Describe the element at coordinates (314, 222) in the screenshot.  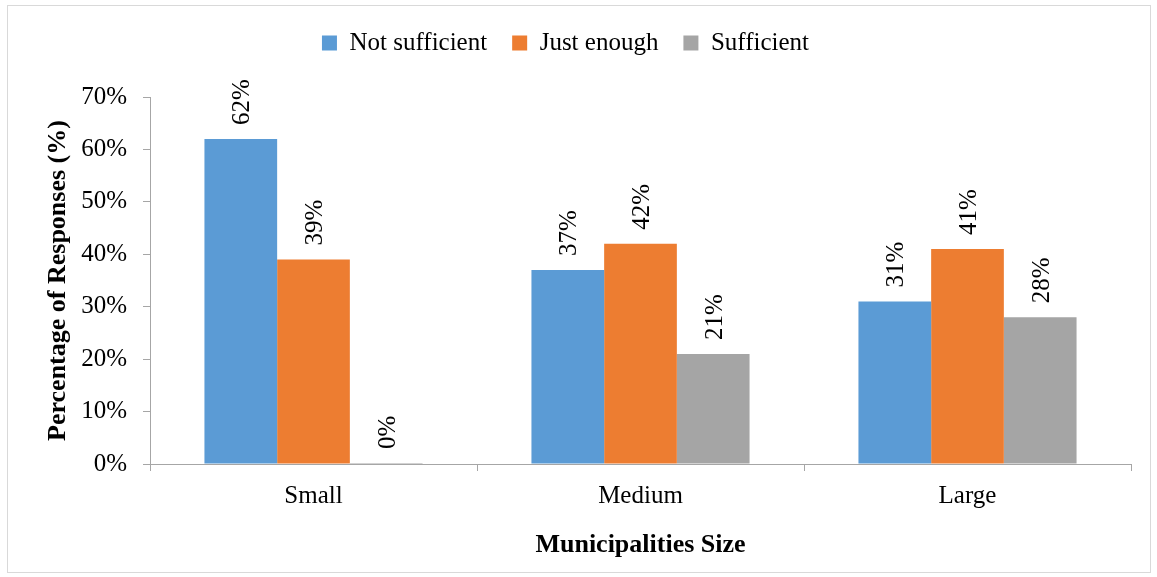
I see `data-label: 39%` at that location.